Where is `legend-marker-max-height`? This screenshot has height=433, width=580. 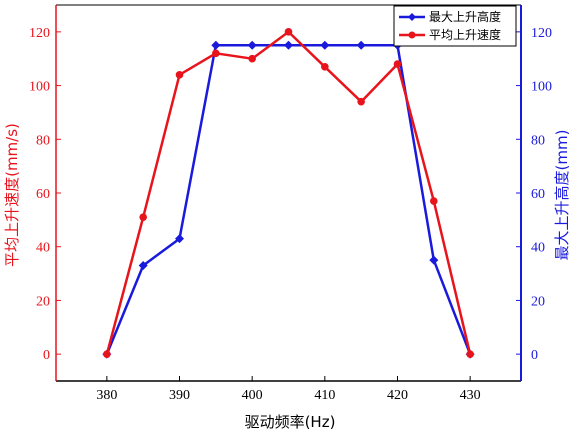
legend-marker-max-height is located at coordinates (412, 17).